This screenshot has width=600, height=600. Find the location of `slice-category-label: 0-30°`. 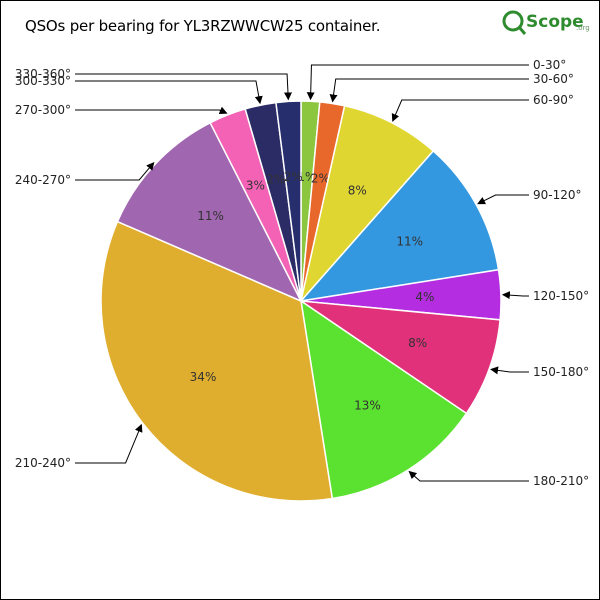

slice-category-label: 0-30° is located at coordinates (549, 65).